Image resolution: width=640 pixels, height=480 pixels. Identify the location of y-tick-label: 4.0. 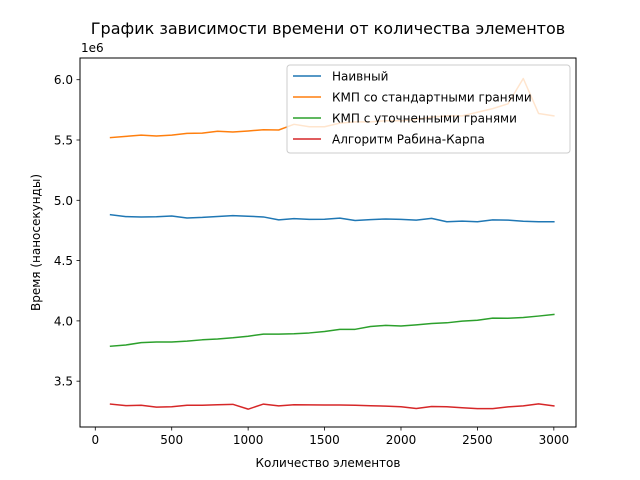
(63, 321).